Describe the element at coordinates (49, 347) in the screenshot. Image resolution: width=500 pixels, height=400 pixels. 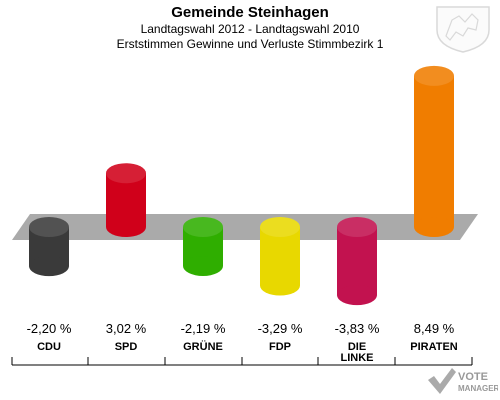
I see `category-label: CDU` at that location.